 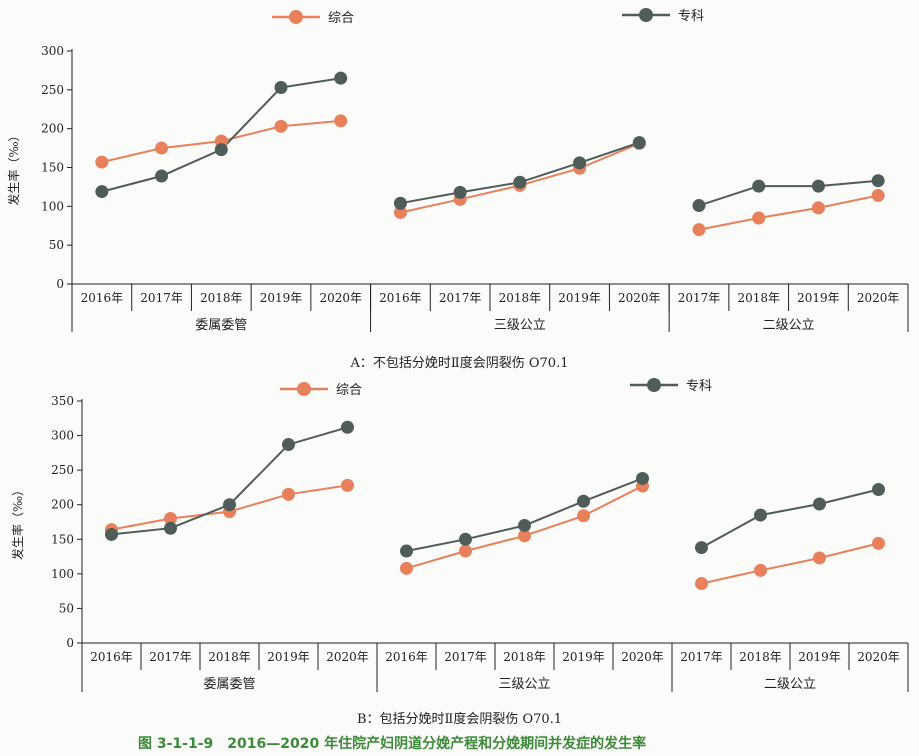 I want to click on chart-b-group-label: 委属委管, so click(x=229, y=684).